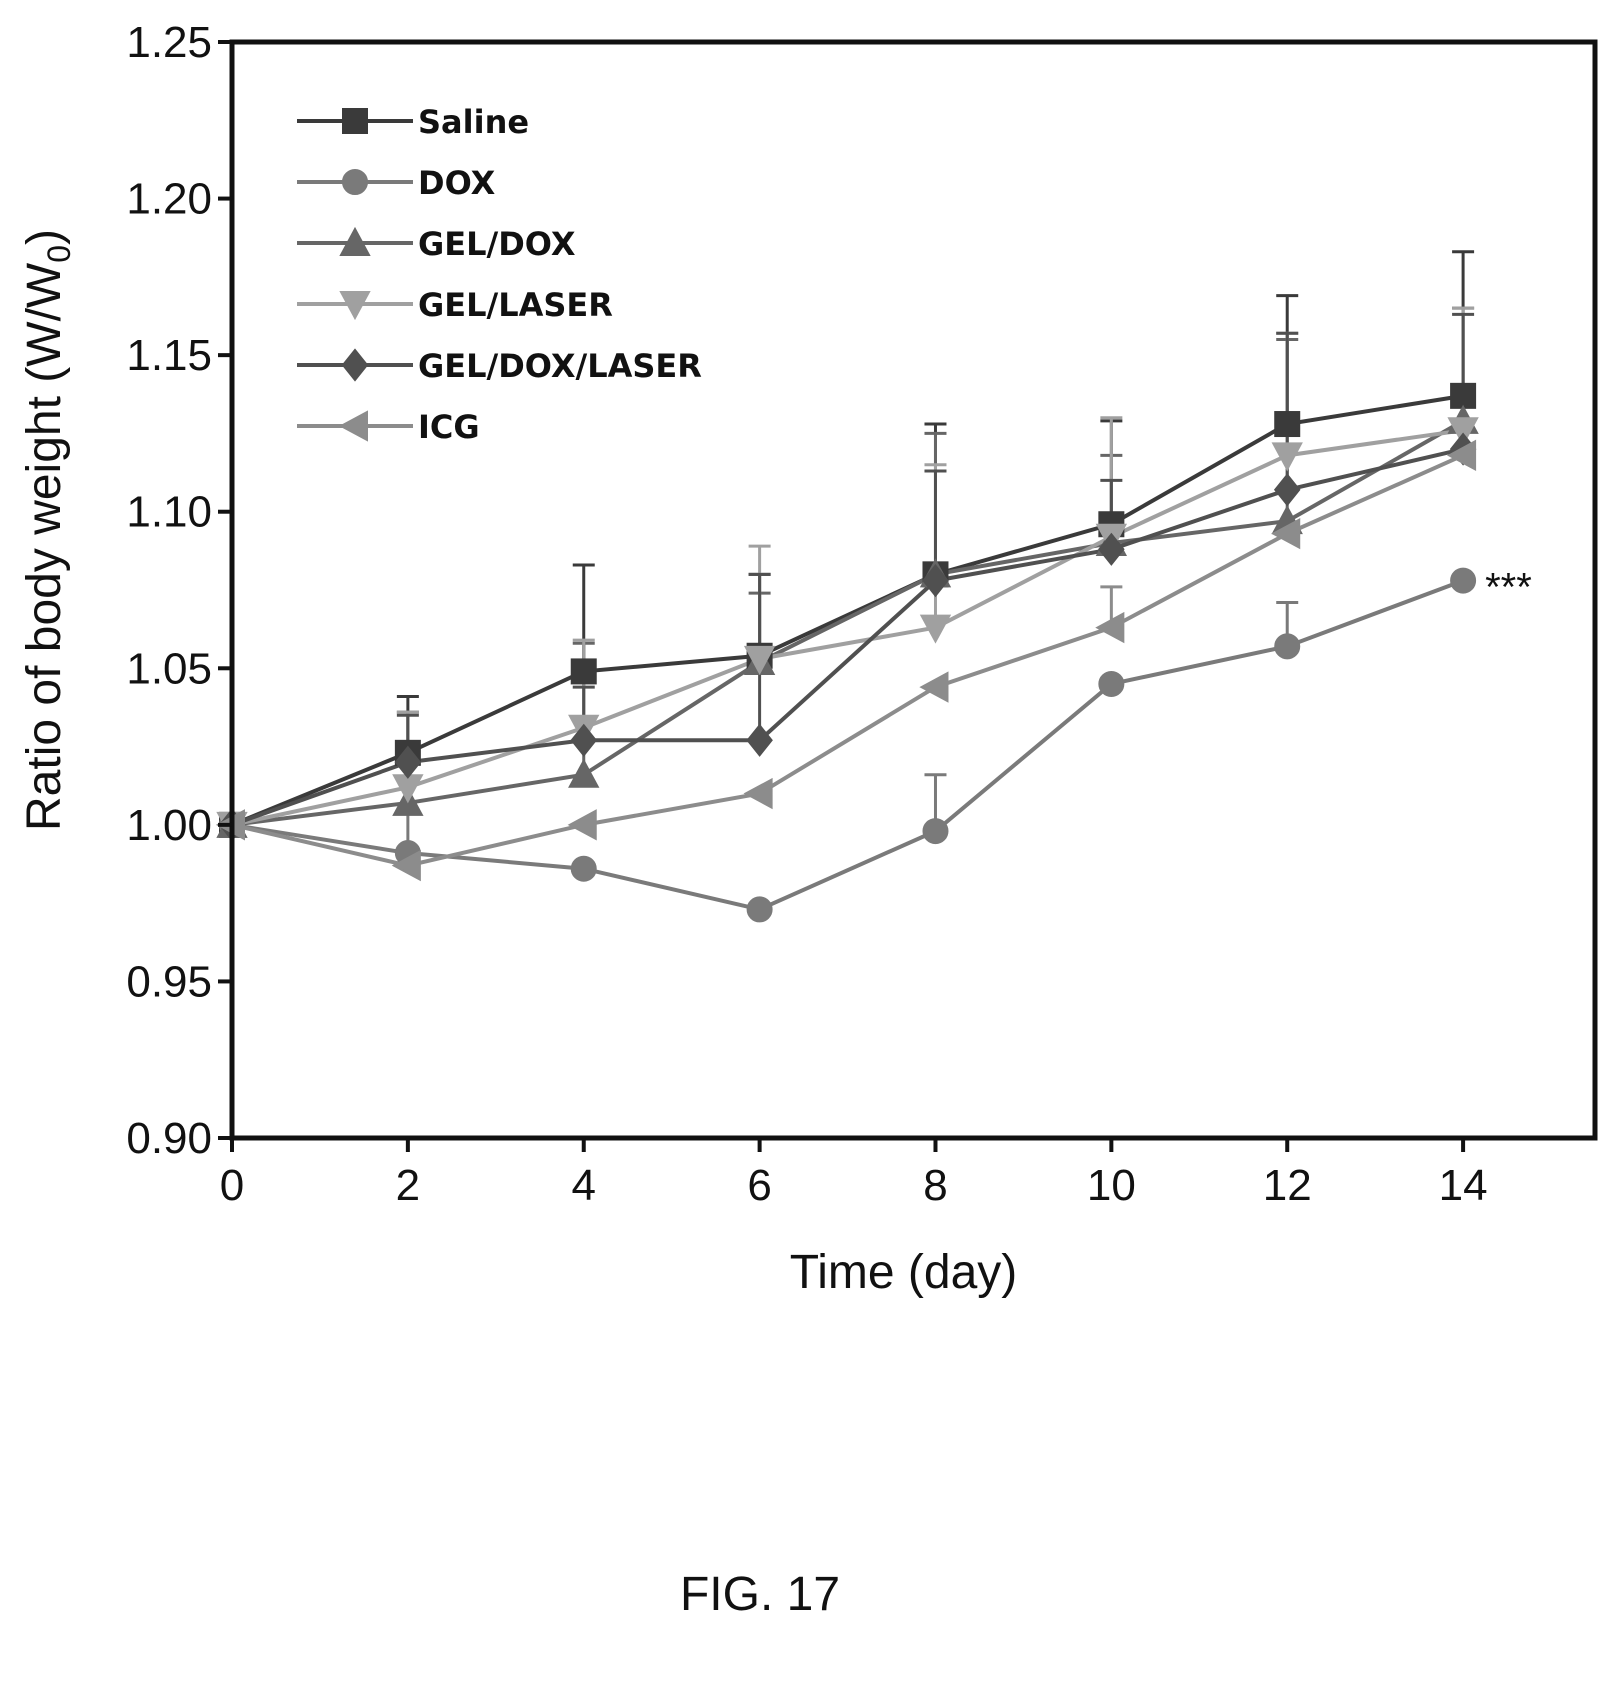  What do you see at coordinates (169, 825) in the screenshot?
I see `y-tick-label: 1.00` at bounding box center [169, 825].